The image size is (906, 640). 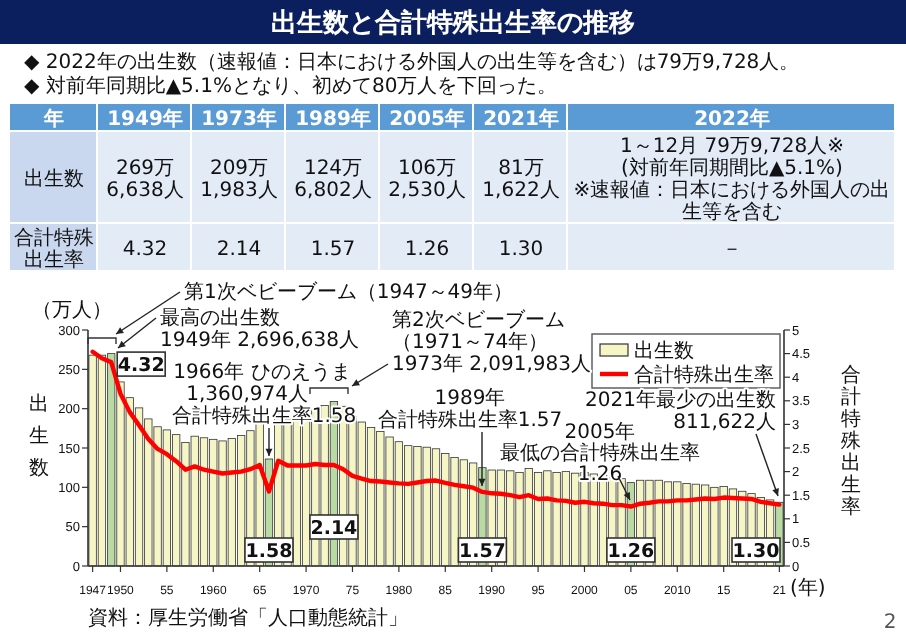 I want to click on text: 1.26, so click(x=427, y=250).